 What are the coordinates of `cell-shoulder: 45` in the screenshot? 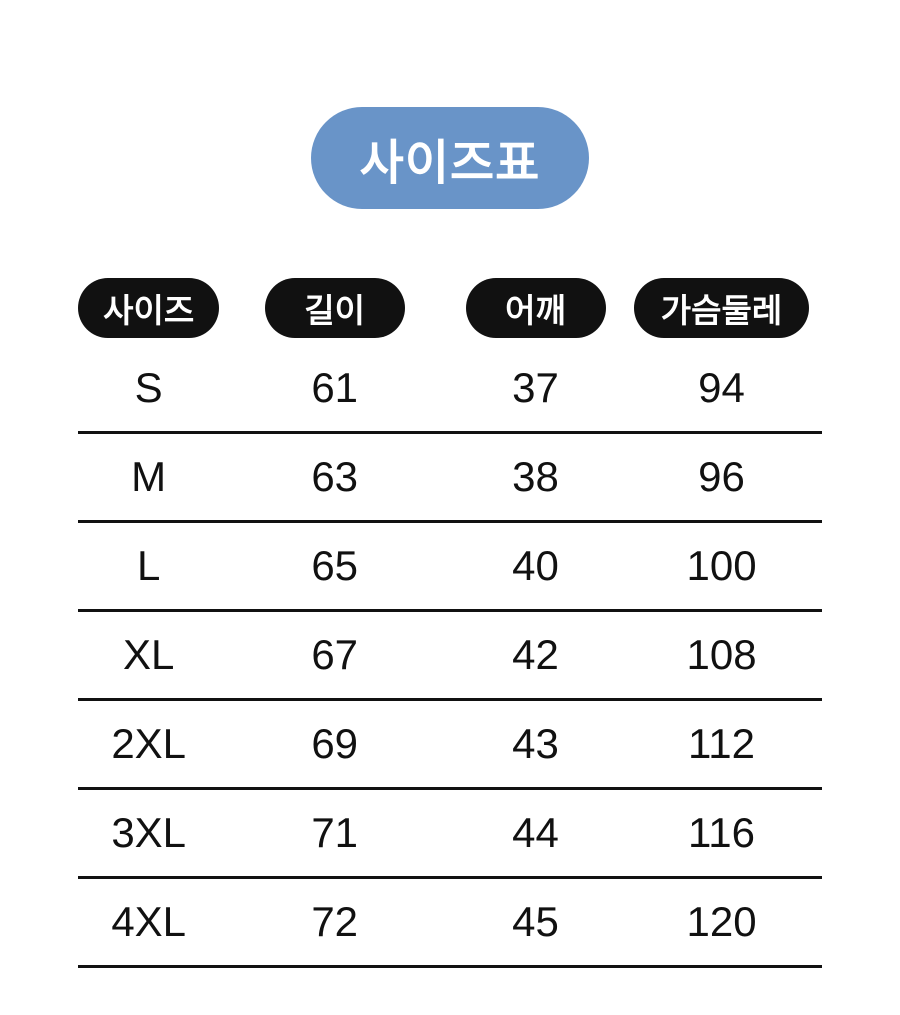 It's located at (535, 921).